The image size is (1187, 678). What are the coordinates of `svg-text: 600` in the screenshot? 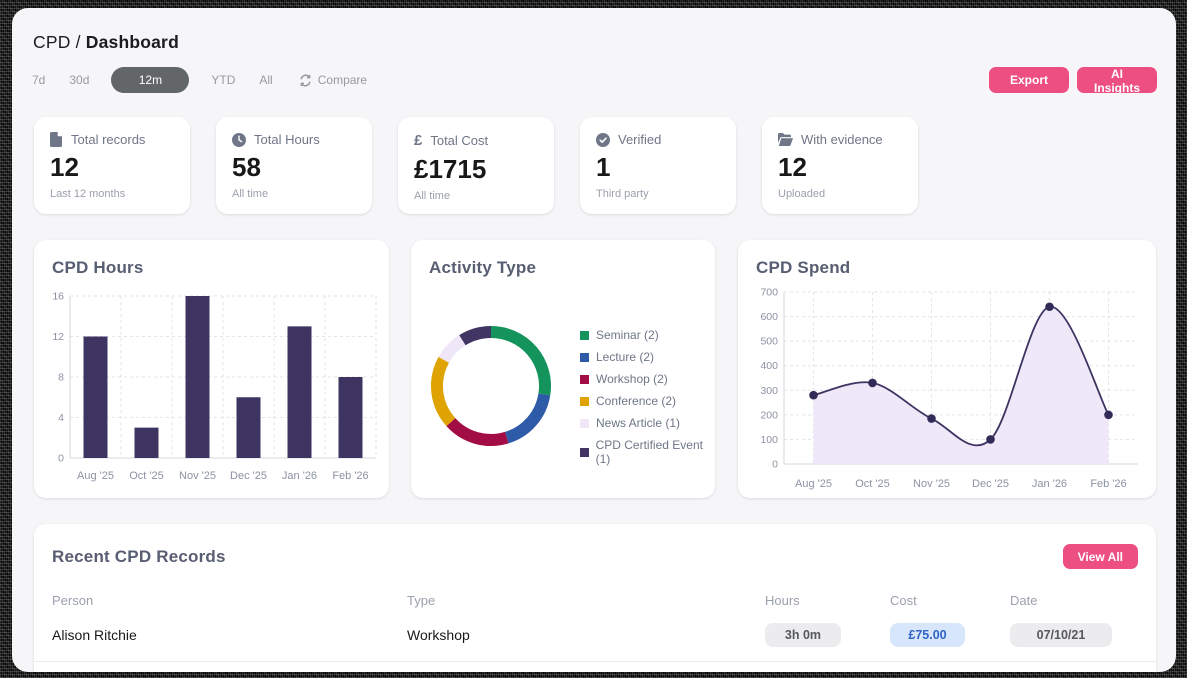 It's located at (769, 317).